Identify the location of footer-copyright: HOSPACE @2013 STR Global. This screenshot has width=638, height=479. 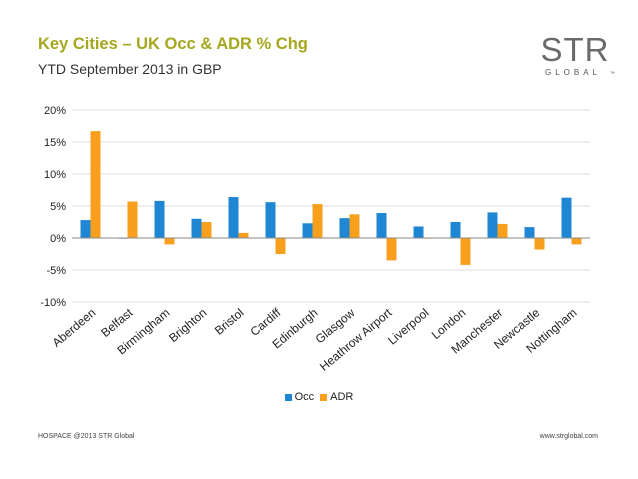
(86, 436).